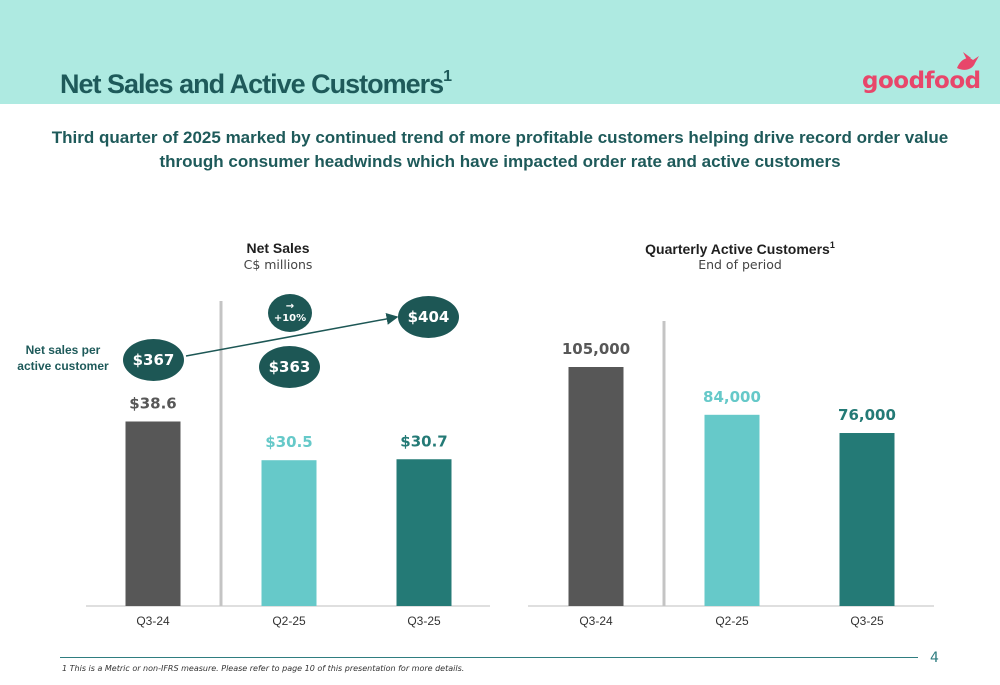 Image resolution: width=1000 pixels, height=685 pixels. Describe the element at coordinates (278, 248) in the screenshot. I see `net-sales-chart-title: Net Sales` at that location.